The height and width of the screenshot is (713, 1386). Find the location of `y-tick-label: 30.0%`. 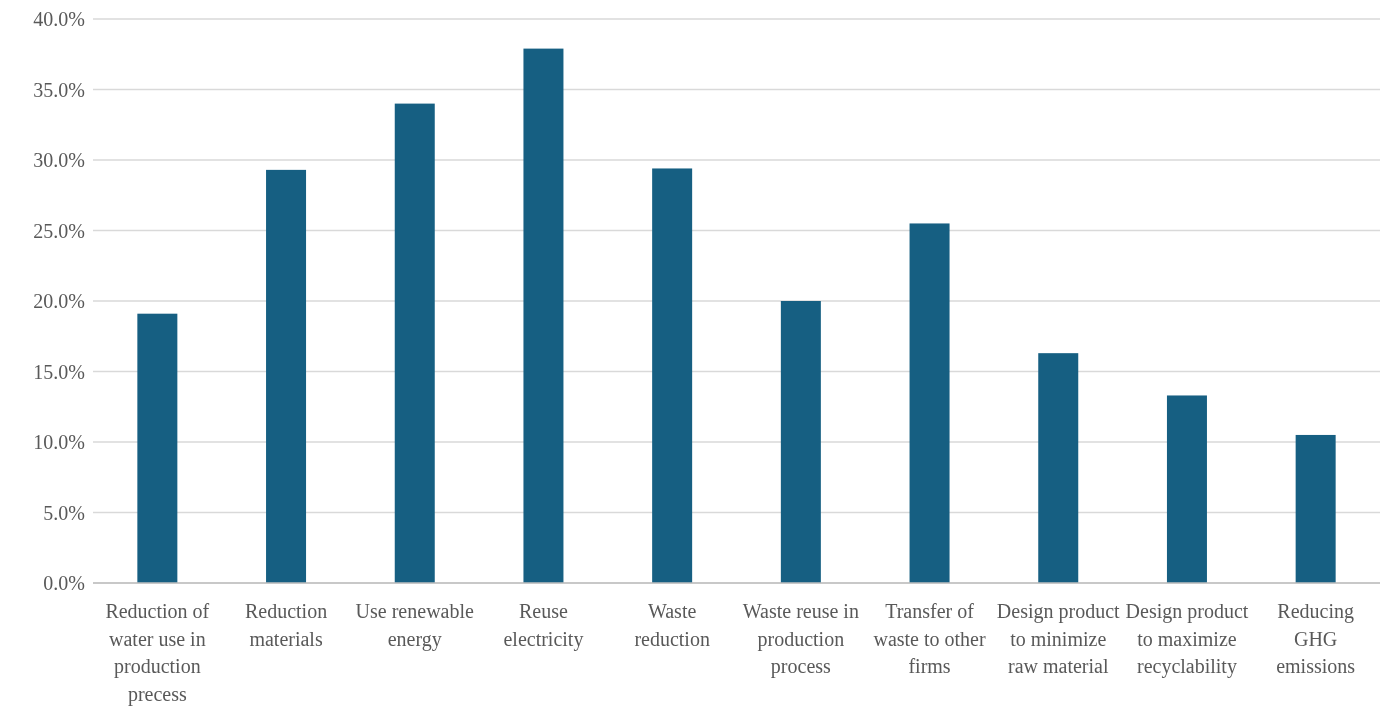

y-tick-label: 30.0% is located at coordinates (59, 160).